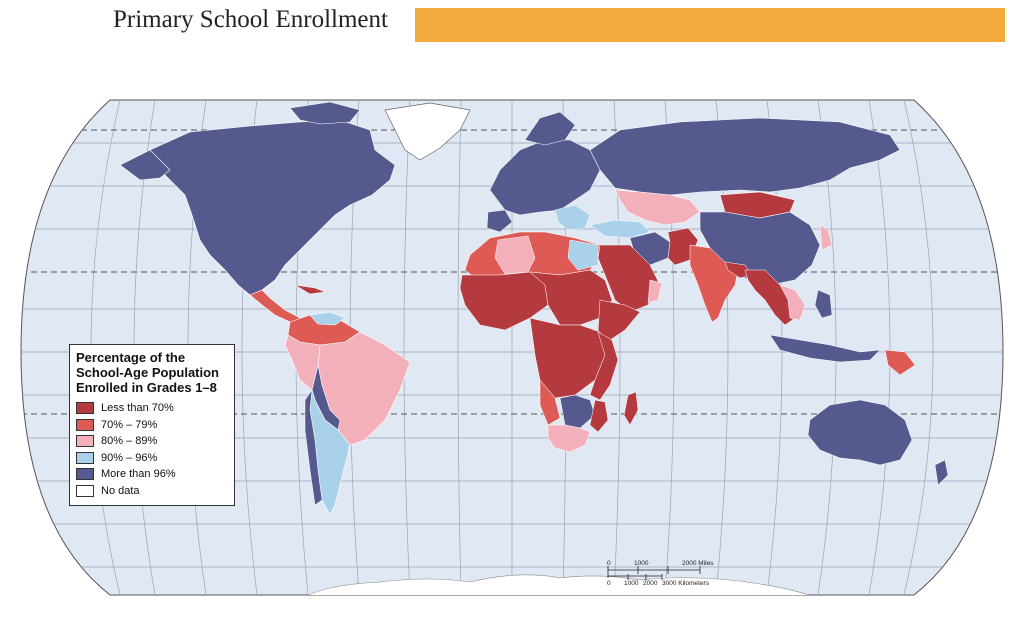 The width and height of the screenshot is (1024, 618). I want to click on papua, so click(900, 362).